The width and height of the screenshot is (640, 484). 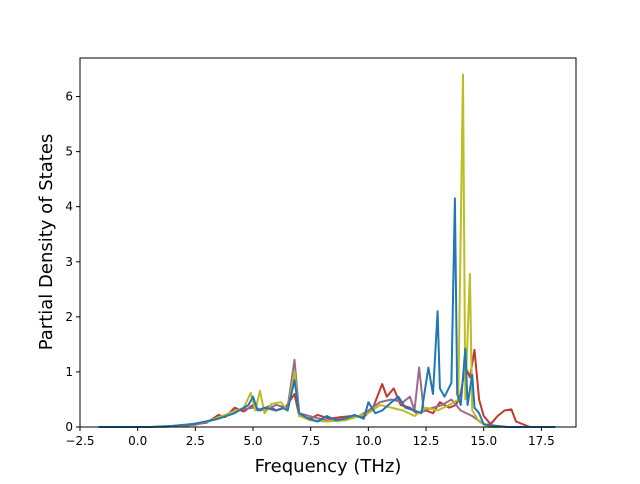 I want to click on y-axis-label: Partial Density of States, so click(x=46, y=242).